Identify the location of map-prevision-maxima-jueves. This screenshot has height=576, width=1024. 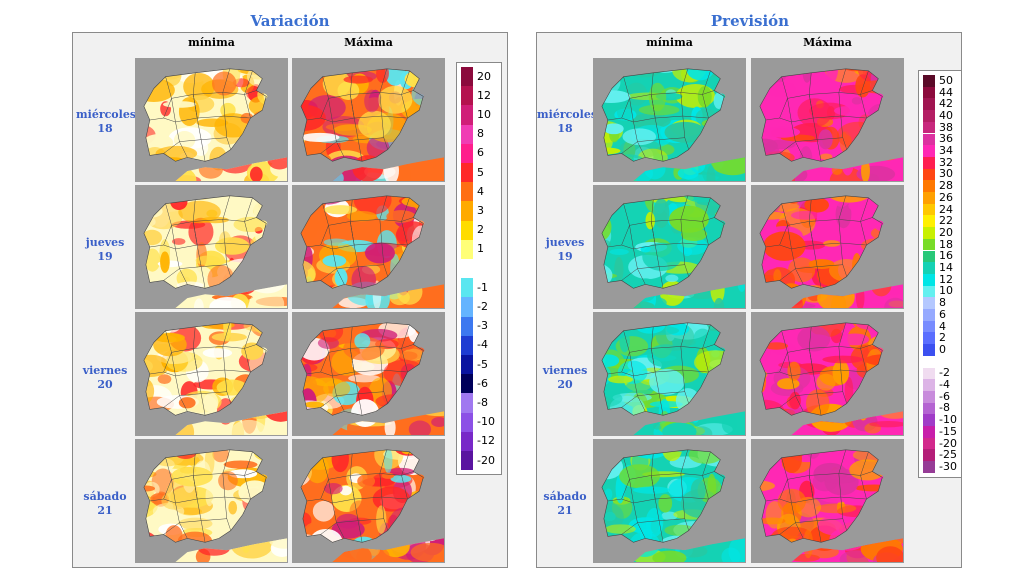
(827, 247).